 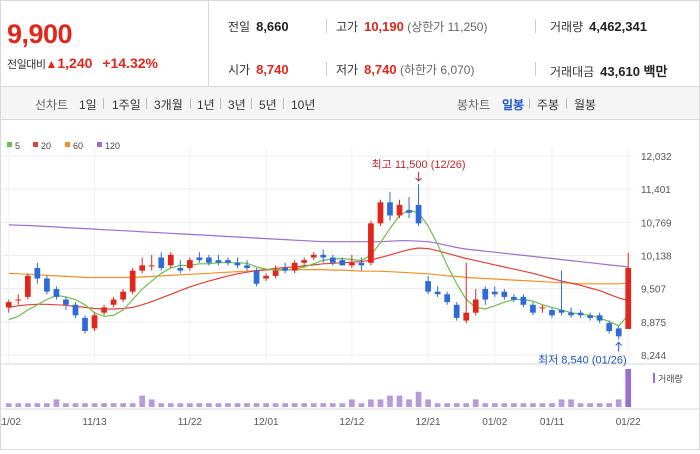 I want to click on high-arrow-icon, so click(x=418, y=179).